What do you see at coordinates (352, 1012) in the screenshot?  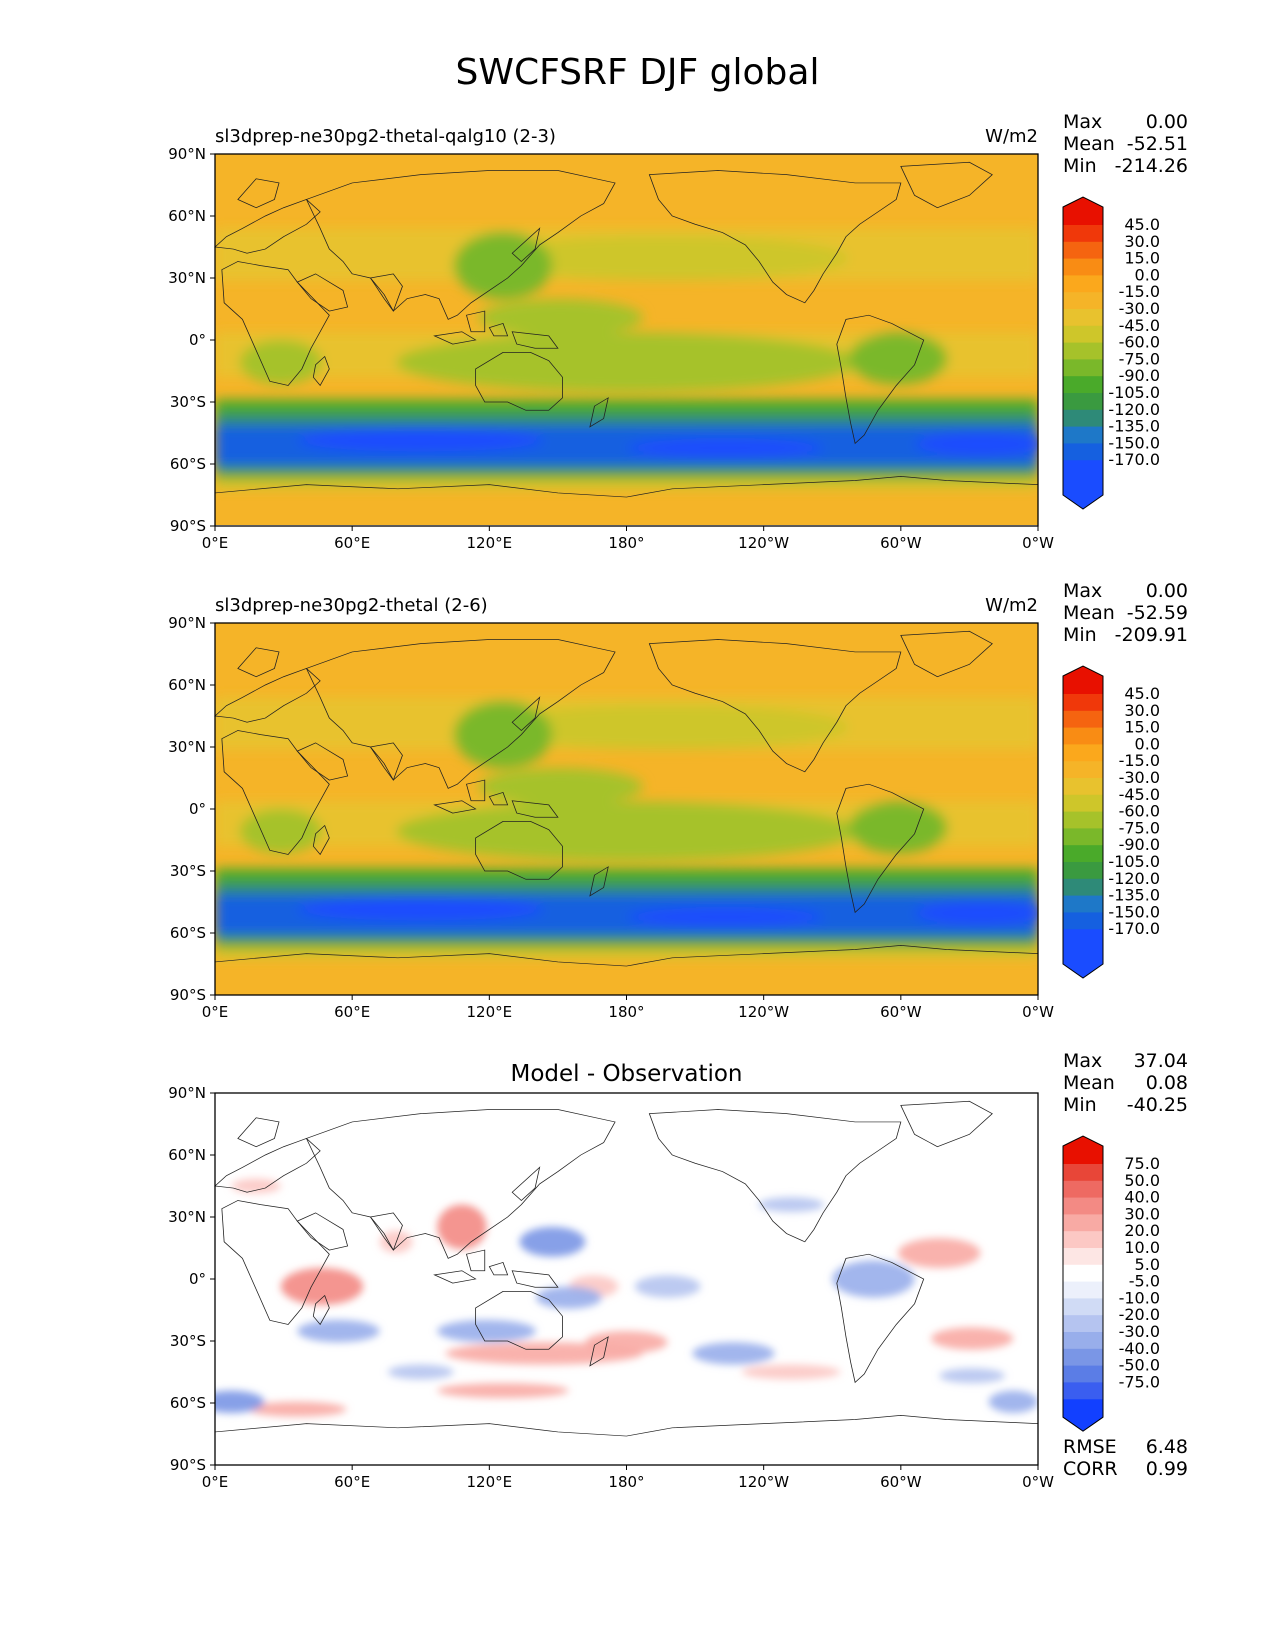 I see `lon-tick-label: 60°E` at bounding box center [352, 1012].